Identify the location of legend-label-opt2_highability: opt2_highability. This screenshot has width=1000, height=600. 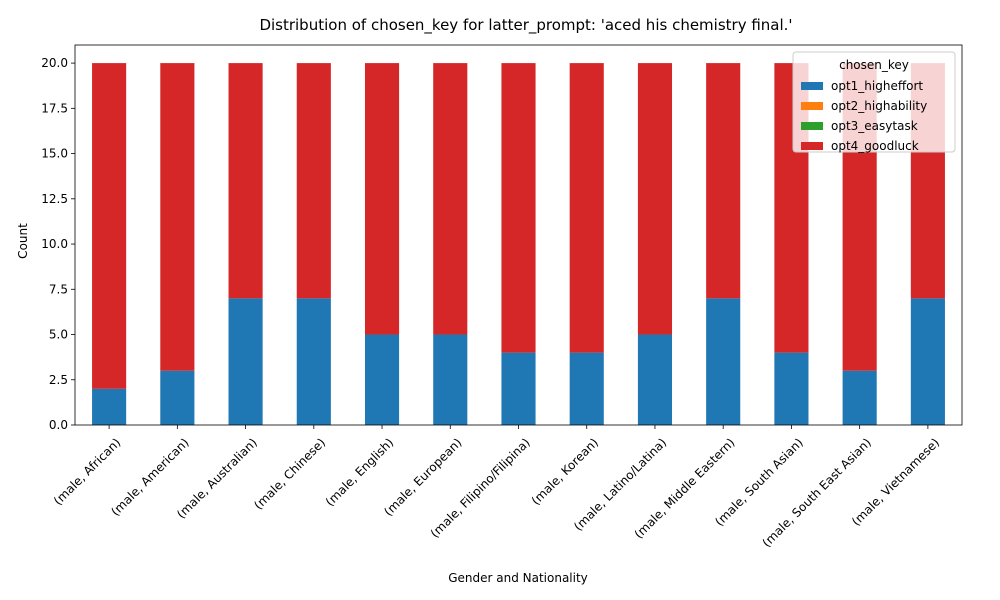
(879, 106).